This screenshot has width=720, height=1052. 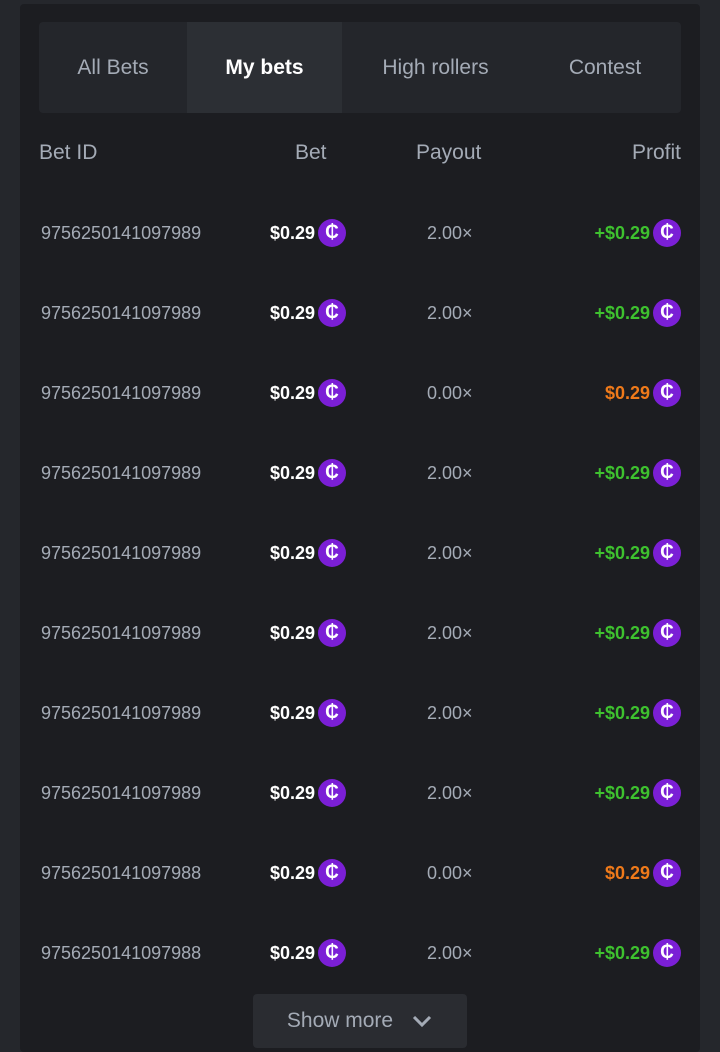 I want to click on col-profit: Profit, so click(x=656, y=152).